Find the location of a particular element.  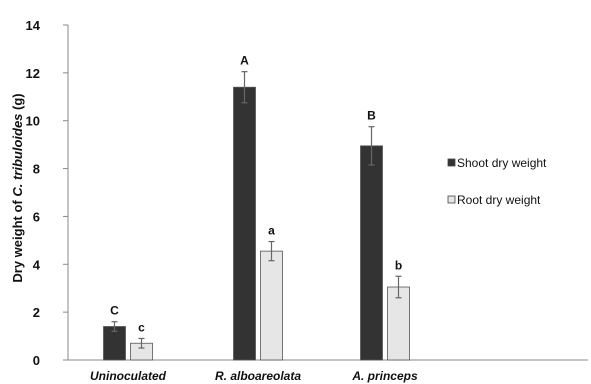

y-axis-label-species: C. tribuloides is located at coordinates (17, 155).